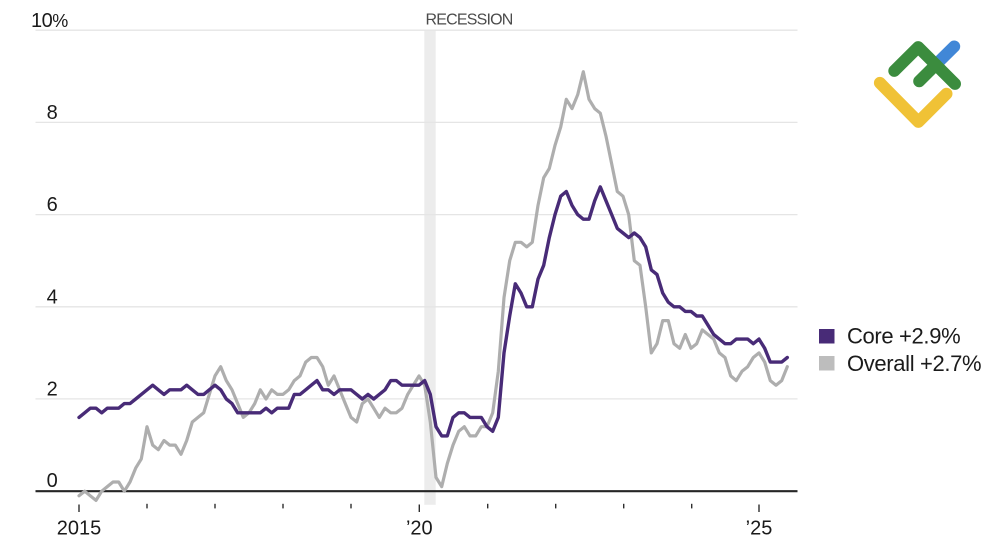 The image size is (1000, 545). Describe the element at coordinates (914, 363) in the screenshot. I see `svg-text: Overall +2.7%` at that location.